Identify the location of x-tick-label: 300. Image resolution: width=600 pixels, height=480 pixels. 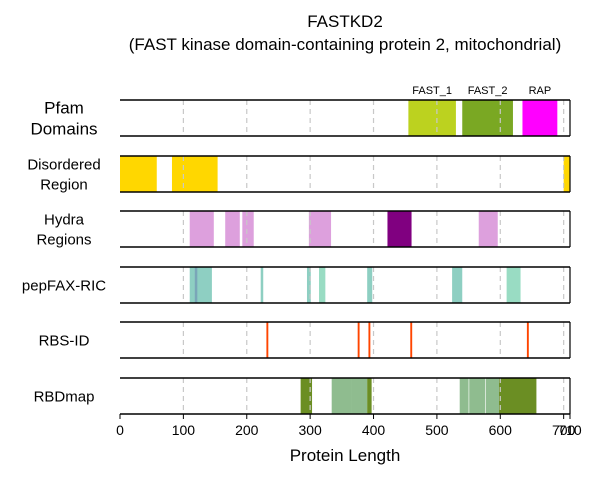
(310, 430).